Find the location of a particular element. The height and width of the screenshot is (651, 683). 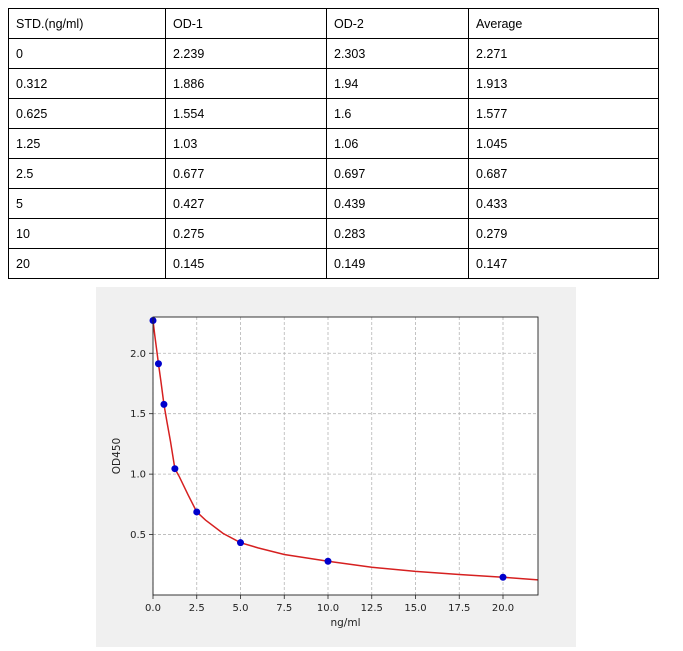

table-row: 20 0.145 0.149 0.147 is located at coordinates (333, 263).